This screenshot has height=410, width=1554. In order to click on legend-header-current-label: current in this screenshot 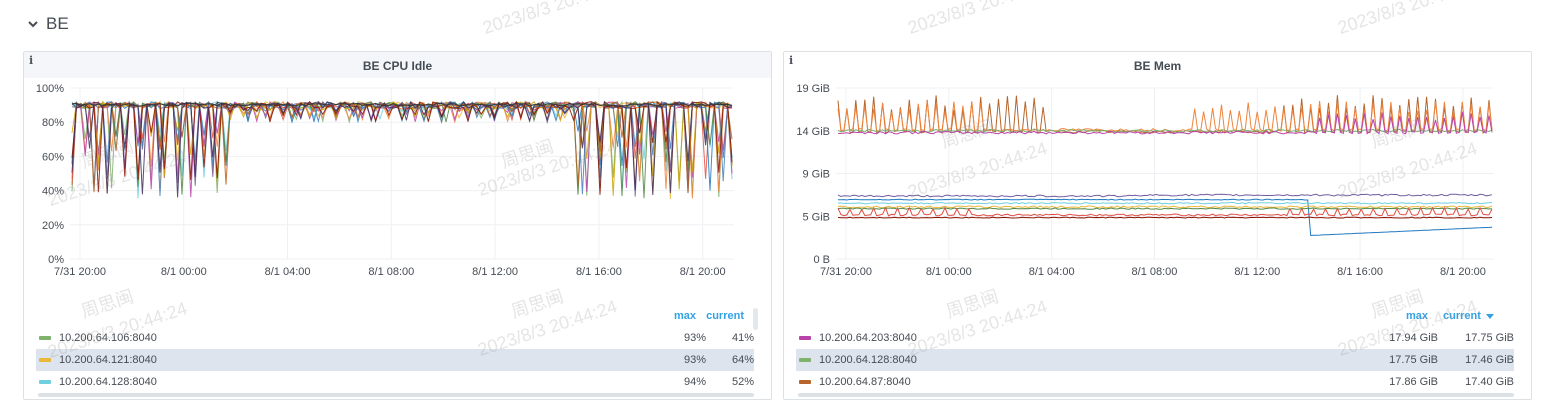, I will do `click(1462, 316)`.